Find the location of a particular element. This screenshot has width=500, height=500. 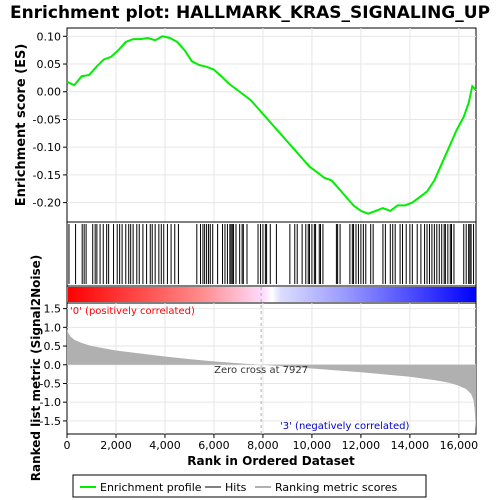

metric-y-axis-label: Ranked list metric (Signal2Noise) is located at coordinates (36, 368).